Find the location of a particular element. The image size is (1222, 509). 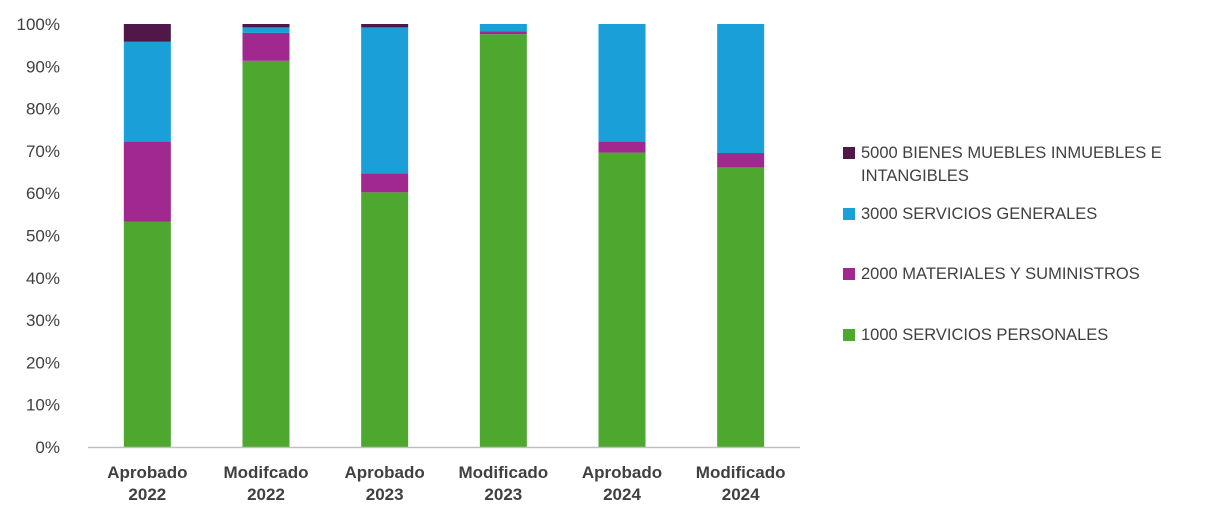

legend-label: INTANGIBLES is located at coordinates (915, 176).